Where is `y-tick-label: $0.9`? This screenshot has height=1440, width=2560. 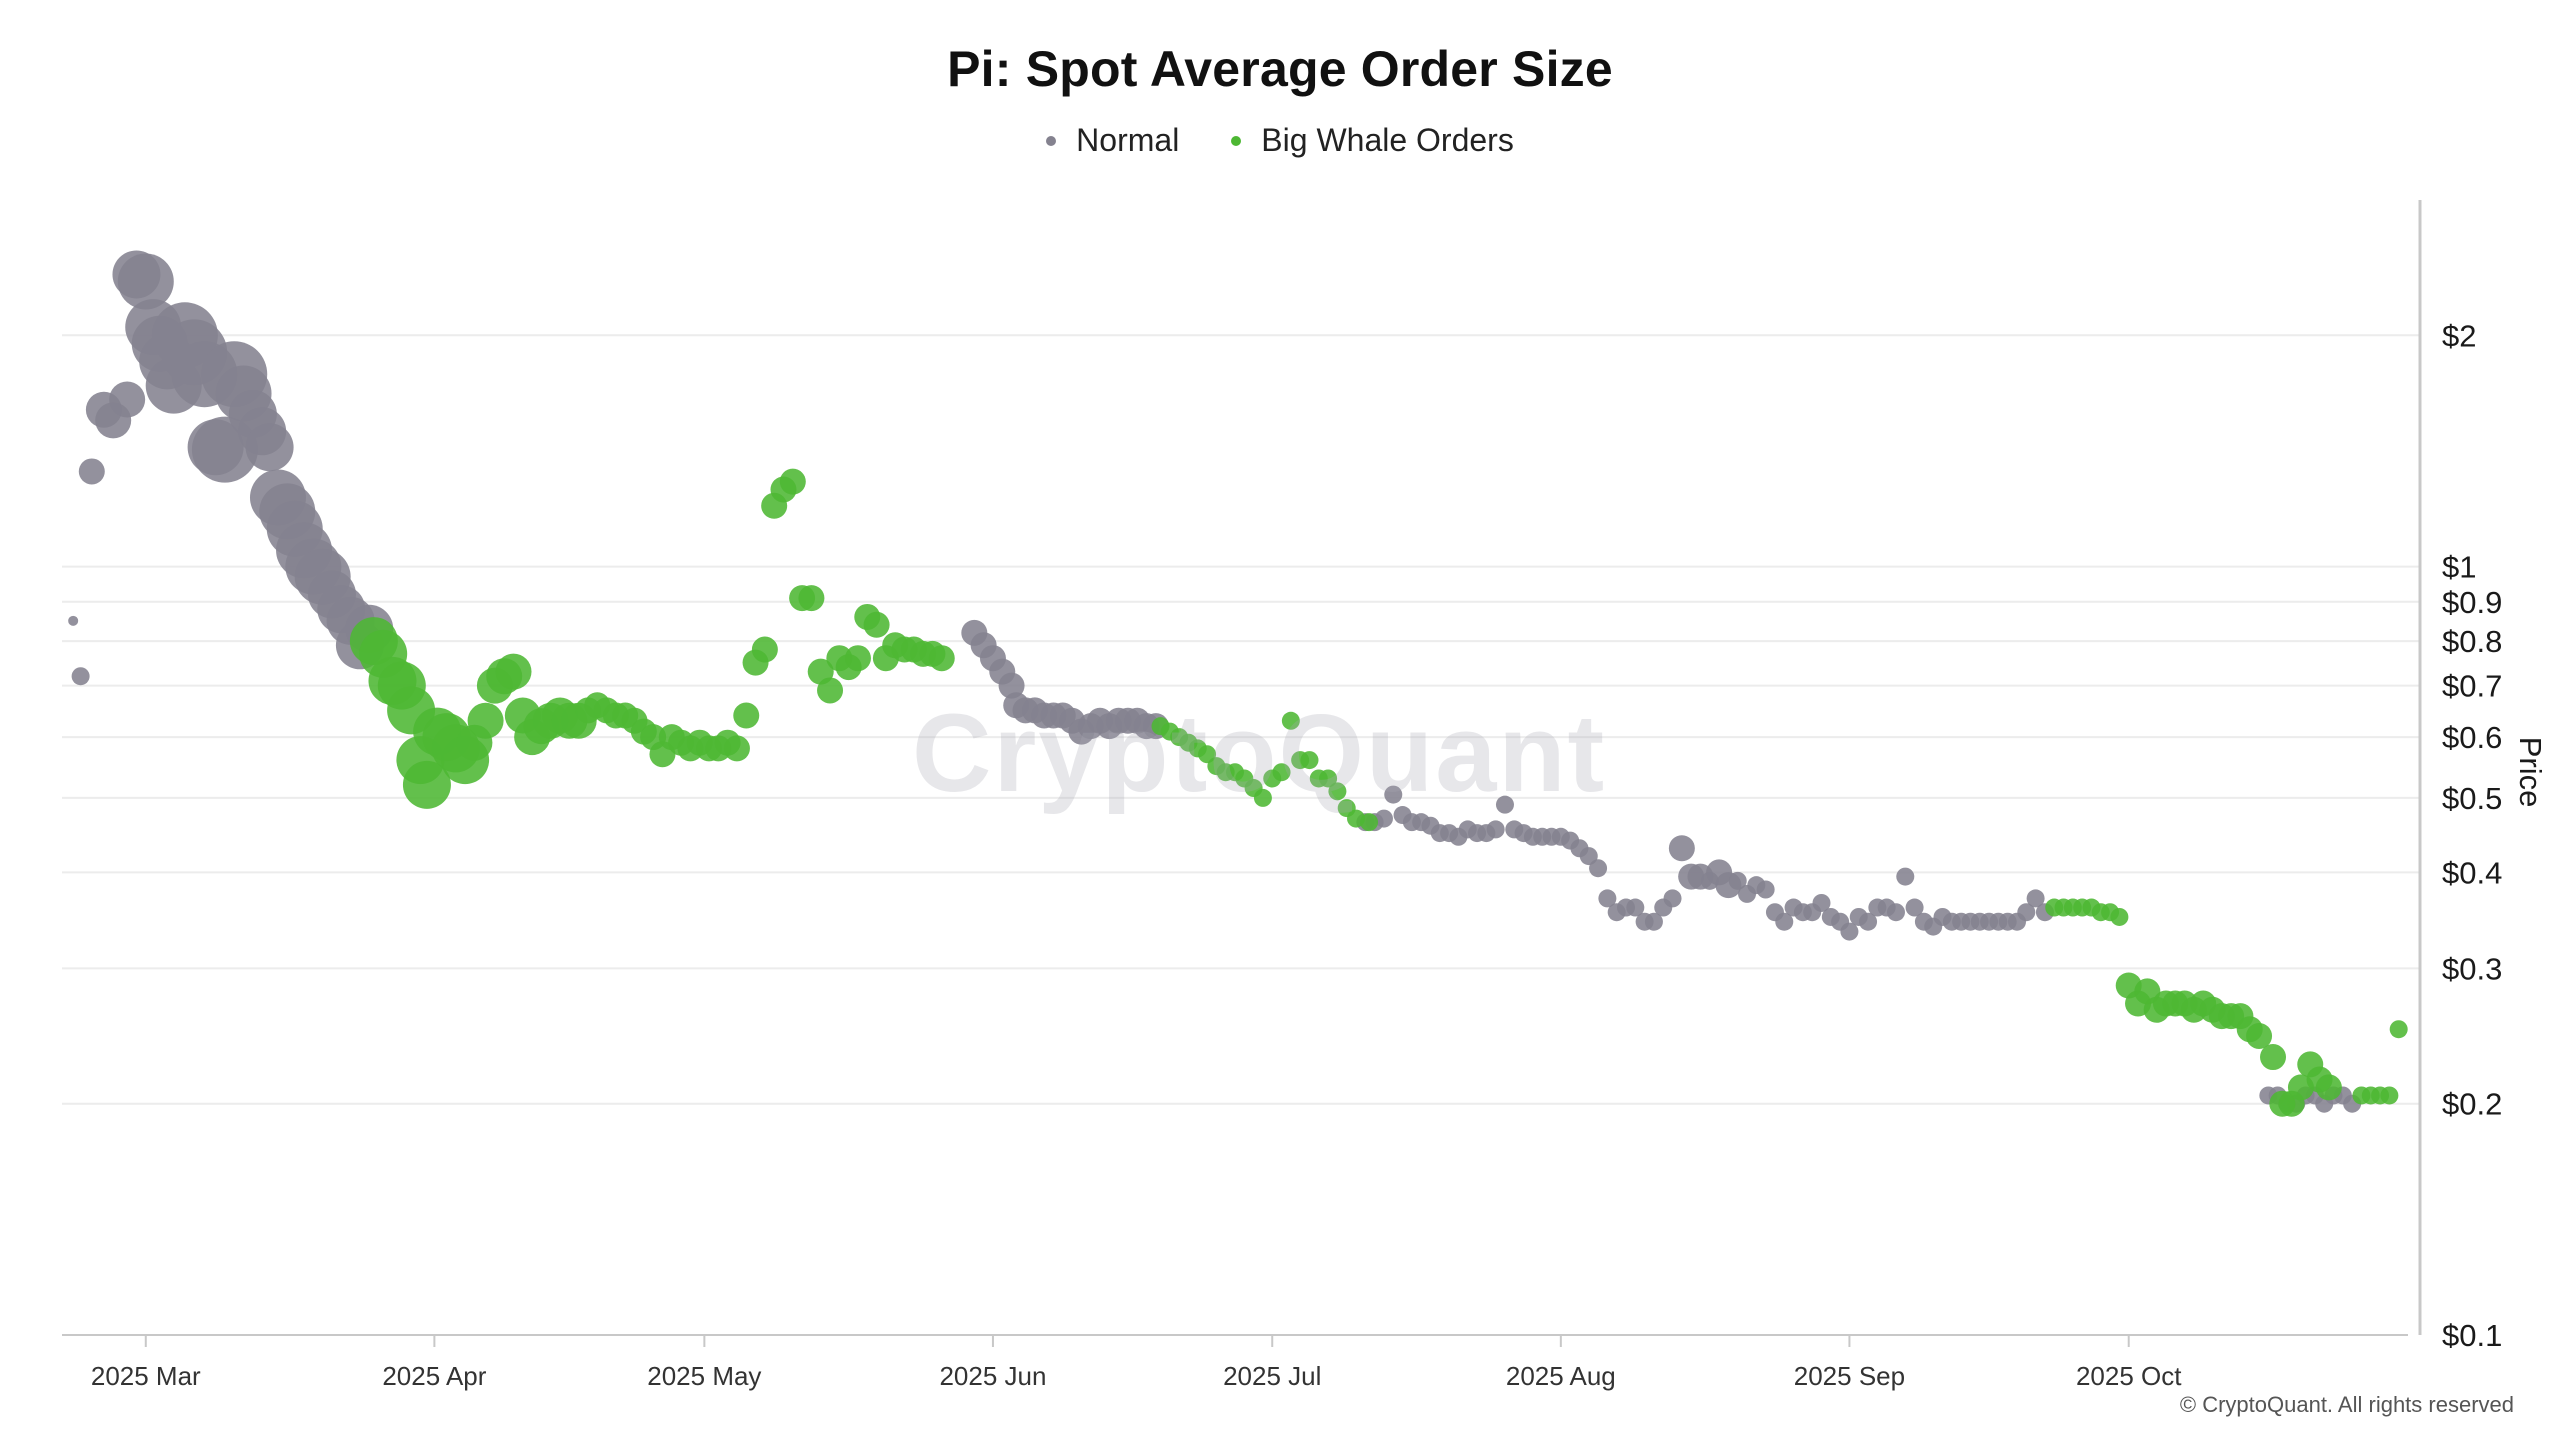 y-tick-label: $0.9 is located at coordinates (2472, 602).